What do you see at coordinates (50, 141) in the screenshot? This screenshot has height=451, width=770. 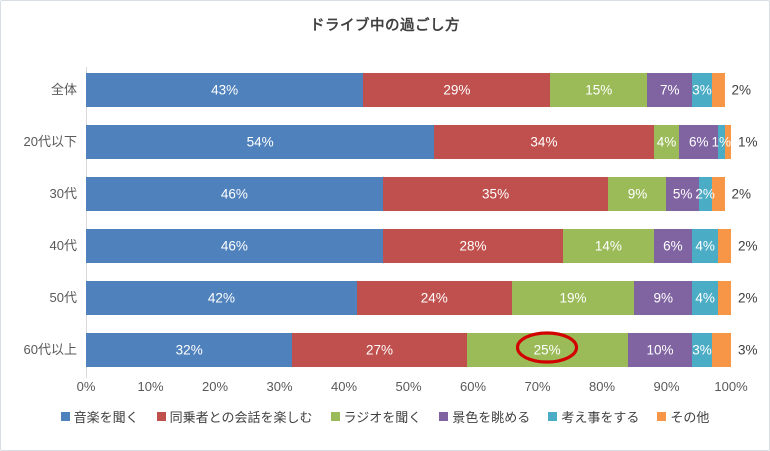 I see `category-label: 20代以下` at bounding box center [50, 141].